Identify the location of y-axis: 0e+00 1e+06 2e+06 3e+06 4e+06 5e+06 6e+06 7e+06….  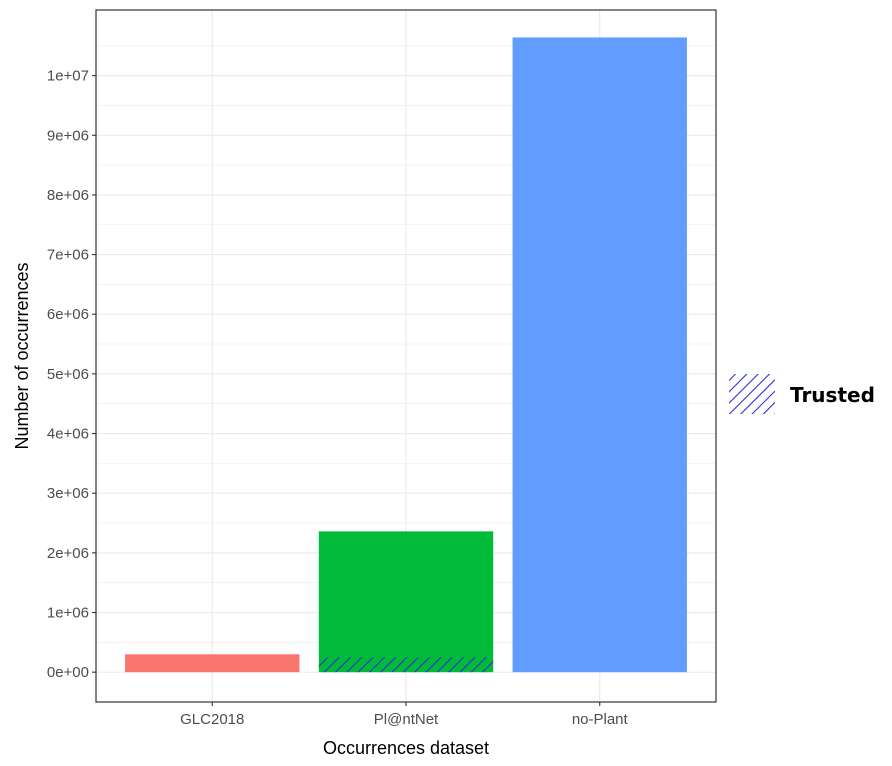
(71, 374).